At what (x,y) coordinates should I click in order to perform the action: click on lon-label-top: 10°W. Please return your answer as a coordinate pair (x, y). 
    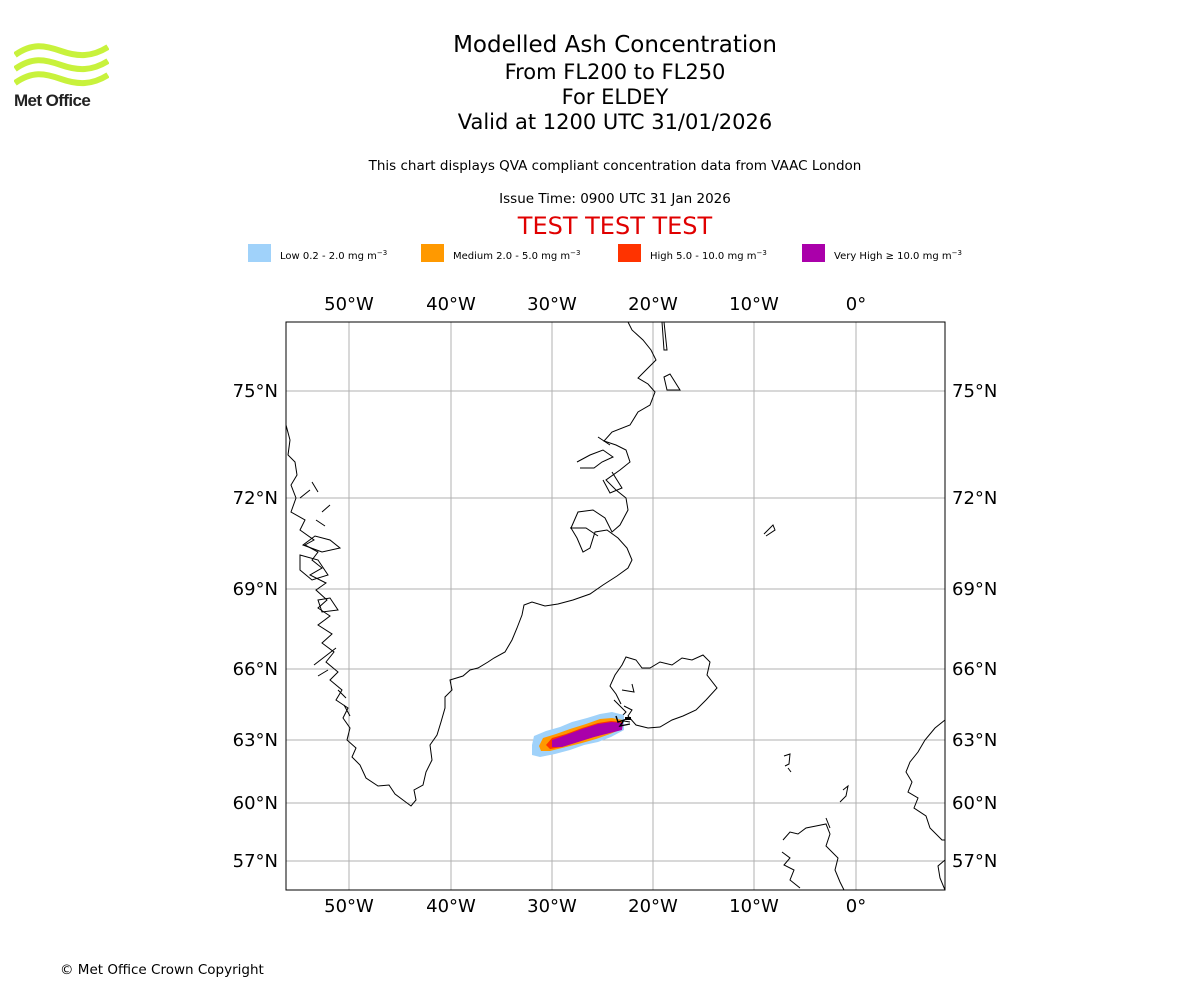
    Looking at the image, I should click on (754, 304).